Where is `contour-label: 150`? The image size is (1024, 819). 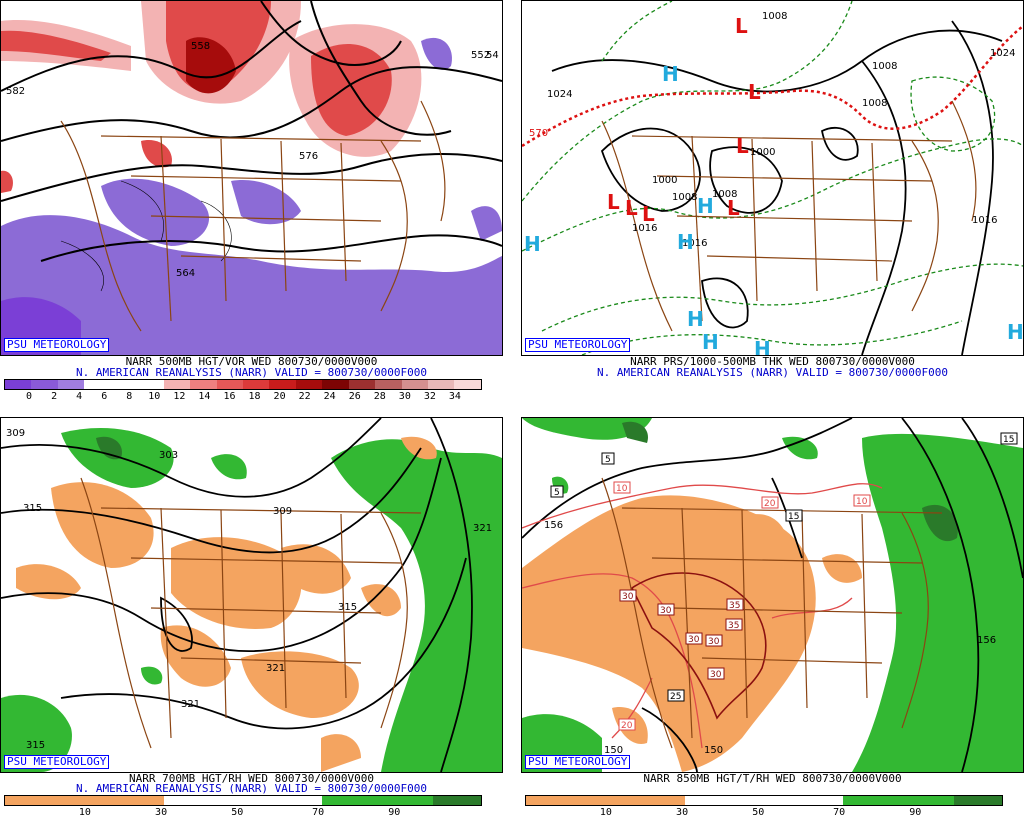
contour-label: 150 is located at coordinates (713, 750).